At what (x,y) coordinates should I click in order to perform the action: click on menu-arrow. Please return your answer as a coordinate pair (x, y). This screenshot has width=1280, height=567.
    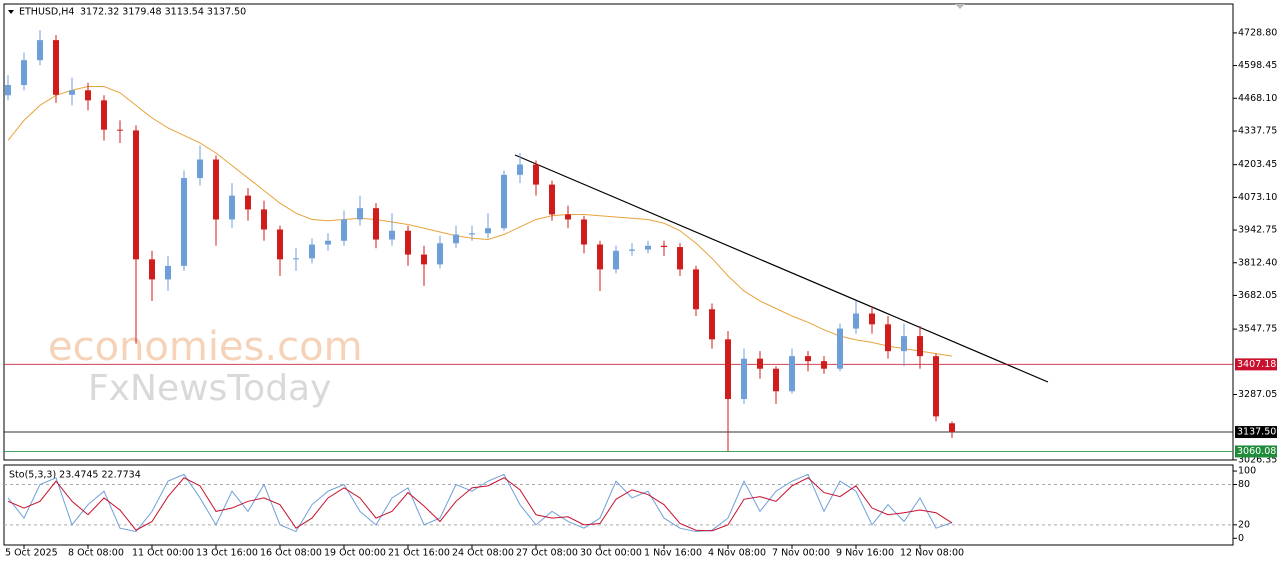
    Looking at the image, I should click on (11, 12).